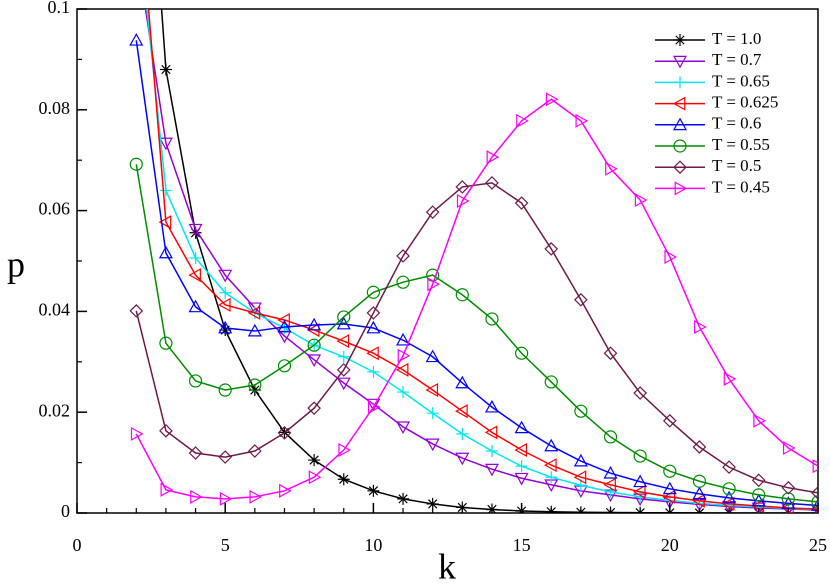 This screenshot has height=584, width=830. What do you see at coordinates (16, 264) in the screenshot?
I see `y-axis-label: p` at bounding box center [16, 264].